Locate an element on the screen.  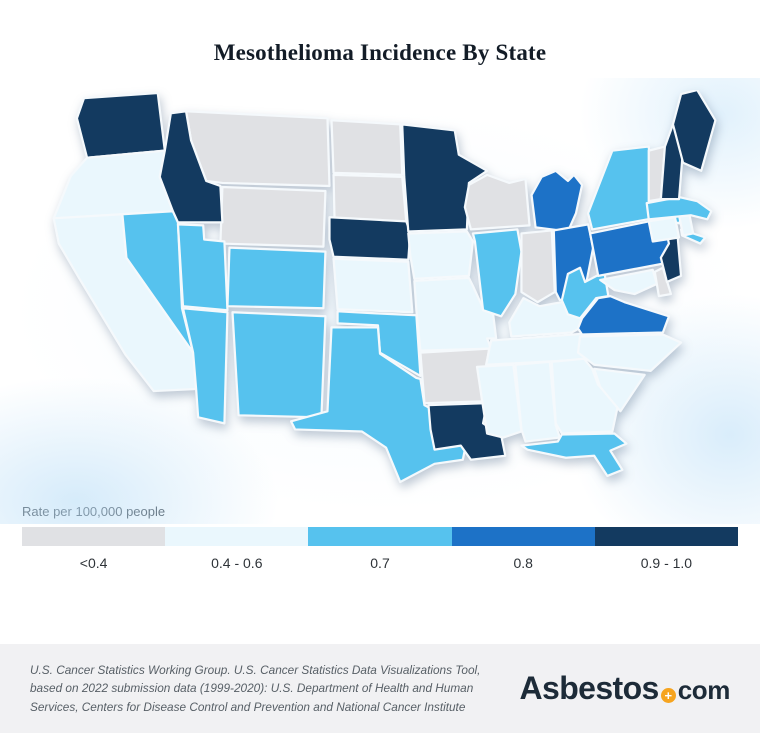
state-south-carolina is located at coordinates (619, 390).